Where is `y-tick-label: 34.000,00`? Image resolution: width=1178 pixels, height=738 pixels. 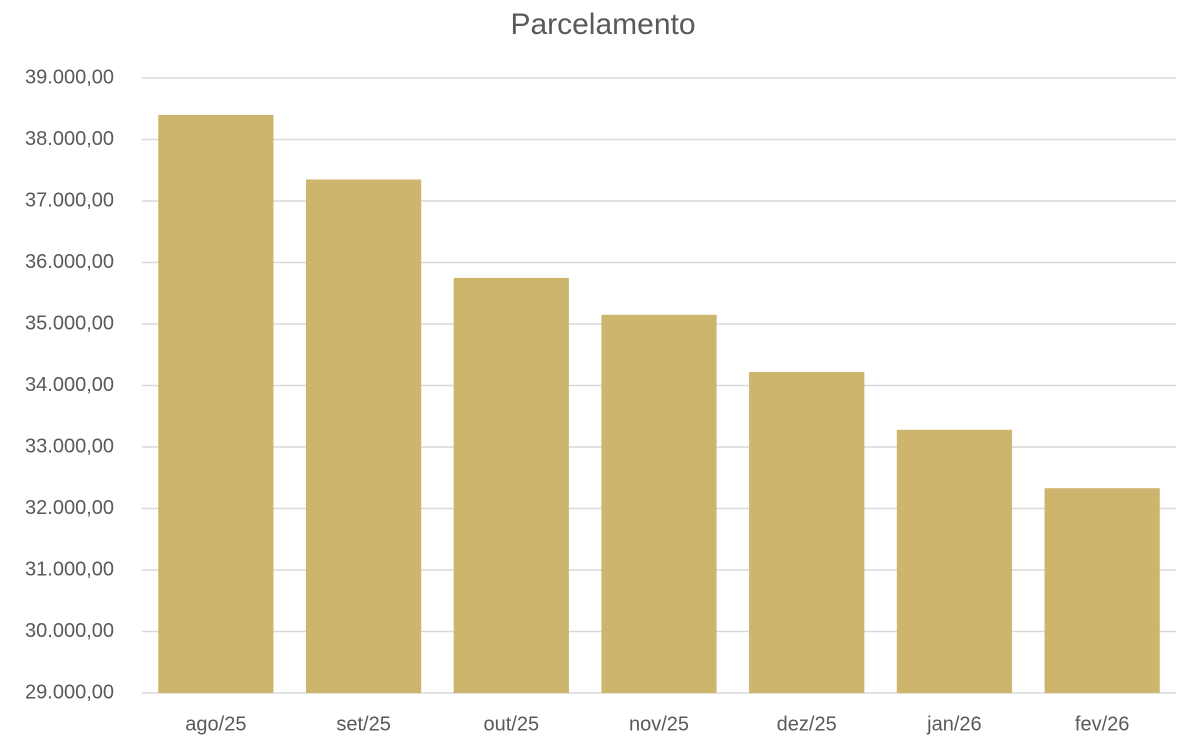
y-tick-label: 34.000,00 is located at coordinates (69, 385).